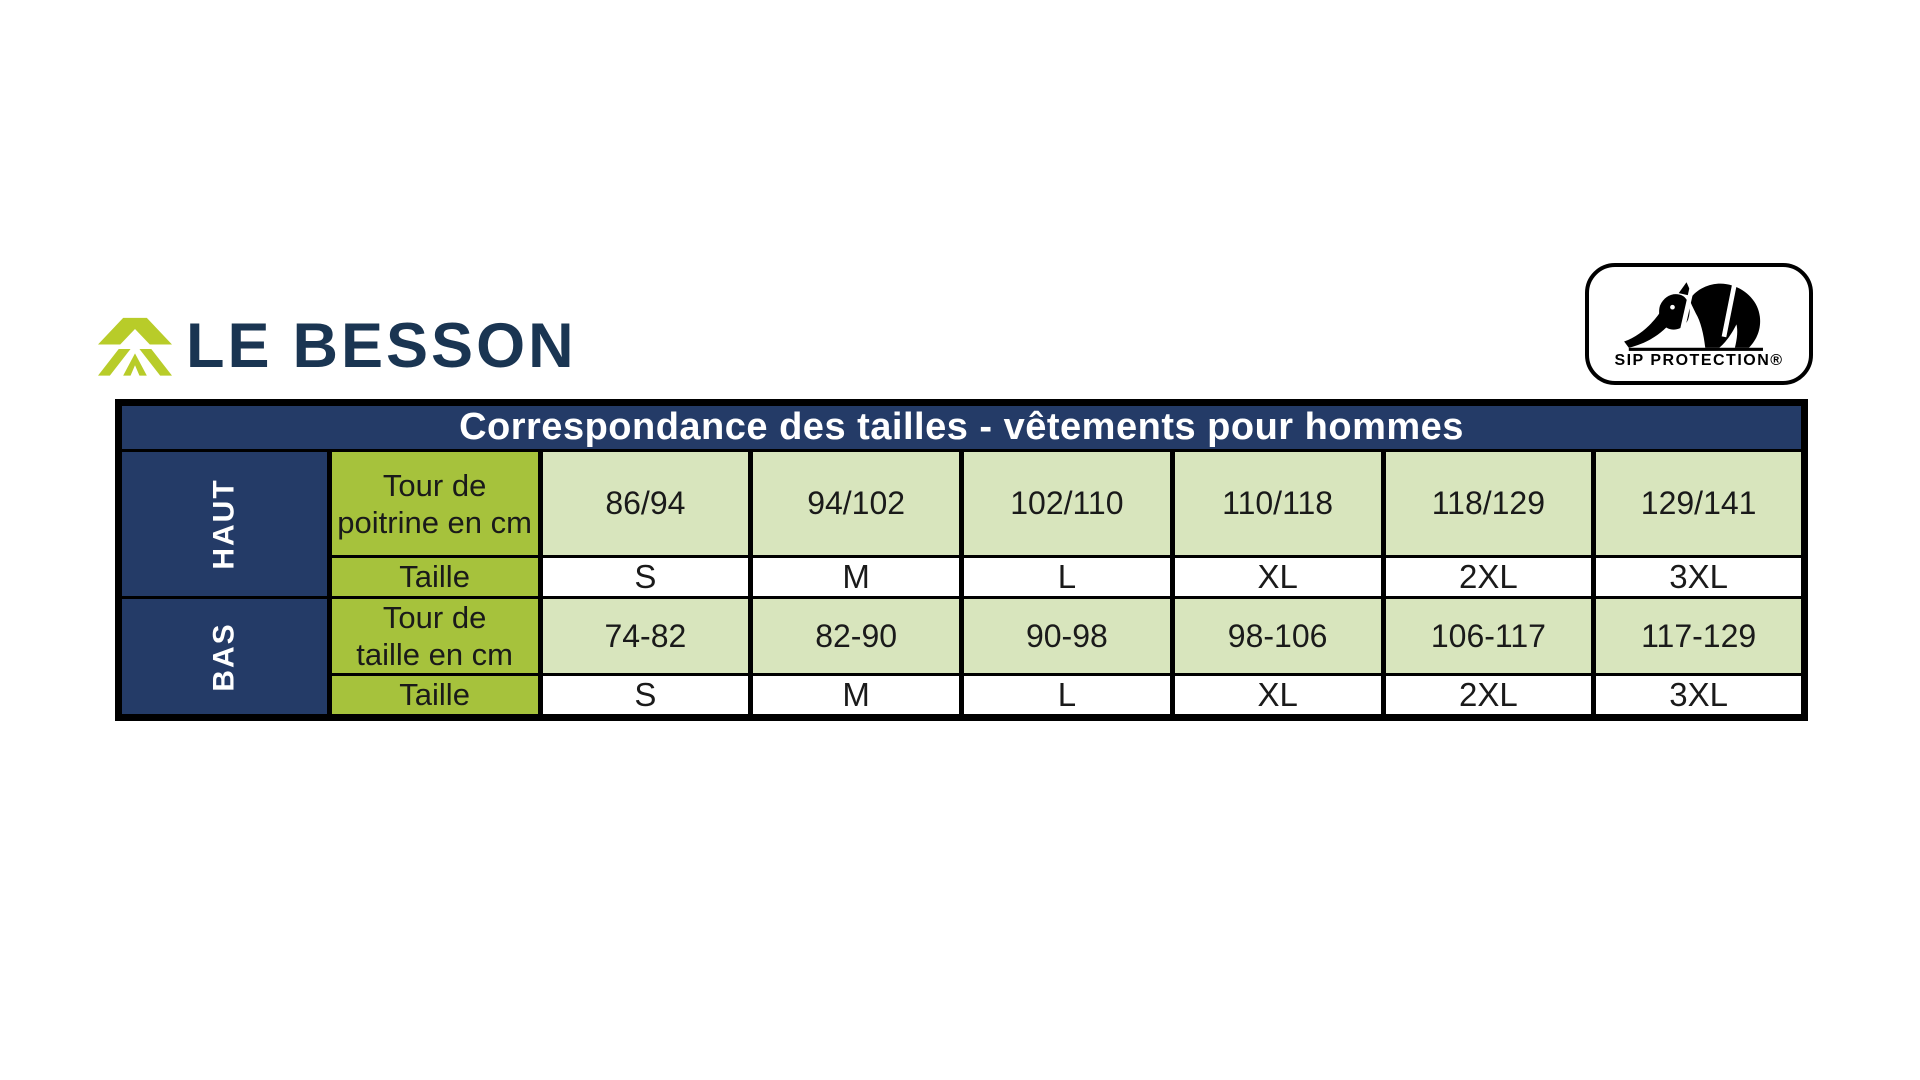 The width and height of the screenshot is (1920, 1080). I want to click on measure-label-haut-line2: poitrine en cm, so click(434, 522).